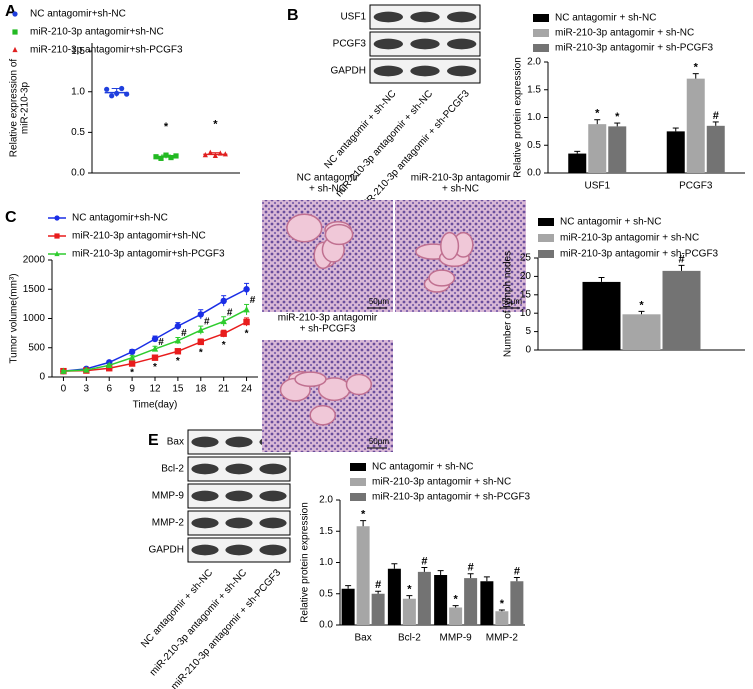 The width and height of the screenshot is (753, 689). Describe the element at coordinates (132, 389) in the screenshot. I see `x-tick-label: 9` at that location.